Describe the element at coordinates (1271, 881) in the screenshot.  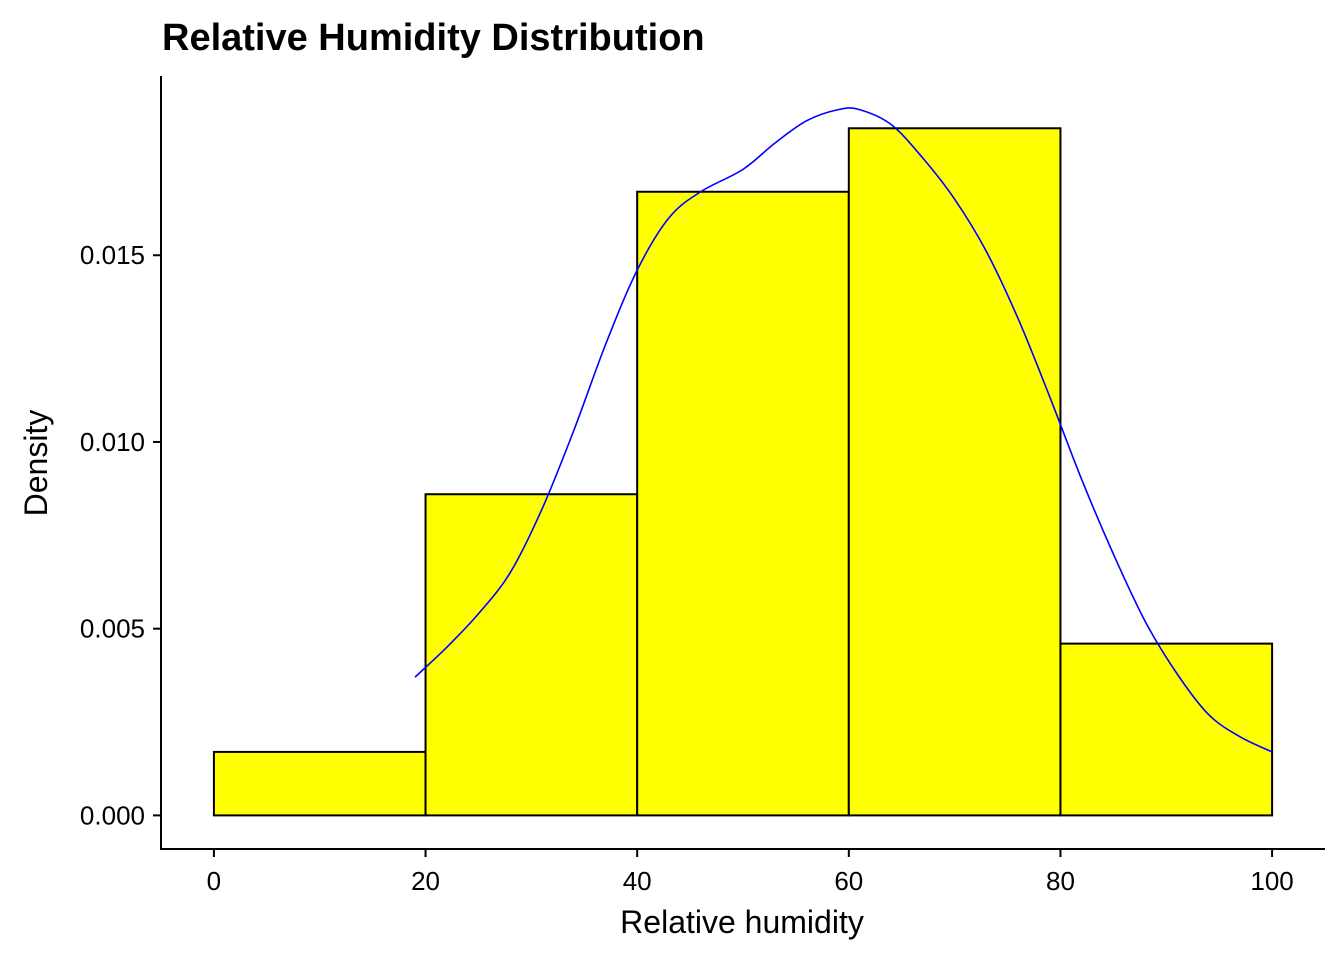
I see `x-tick-label-5: 100` at that location.